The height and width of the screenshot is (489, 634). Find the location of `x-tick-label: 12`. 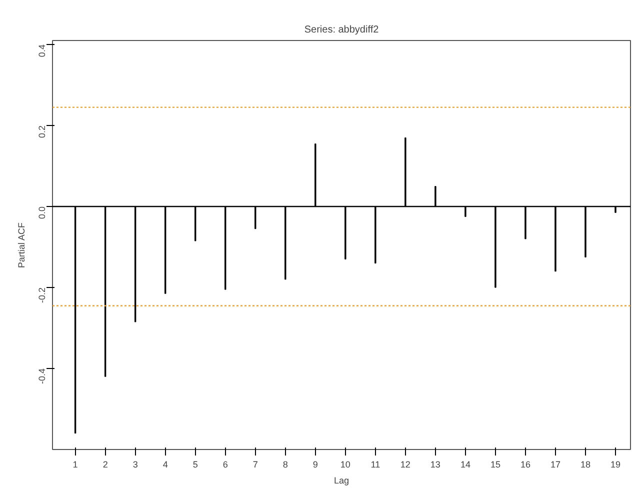

x-tick-label: 12 is located at coordinates (405, 465).